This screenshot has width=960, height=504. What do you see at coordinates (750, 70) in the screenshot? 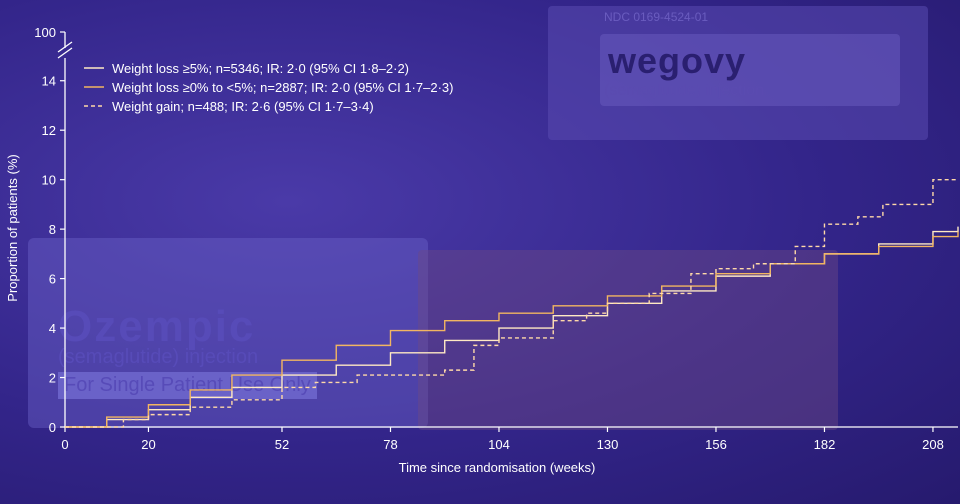
I see `background-product-label-top` at bounding box center [750, 70].